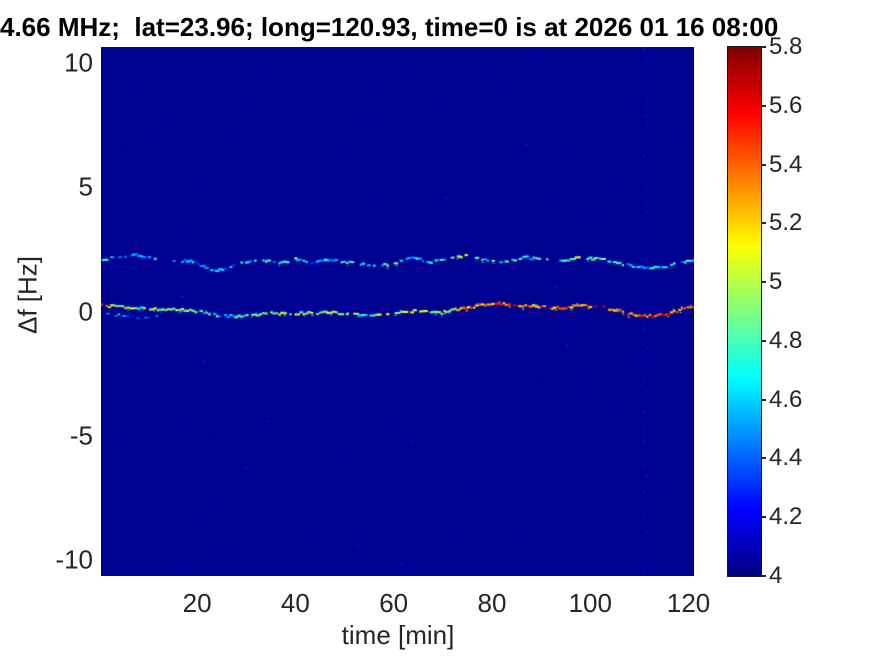 This screenshot has height=656, width=875. What do you see at coordinates (81, 435) in the screenshot?
I see `y-tick-label: -5` at bounding box center [81, 435].